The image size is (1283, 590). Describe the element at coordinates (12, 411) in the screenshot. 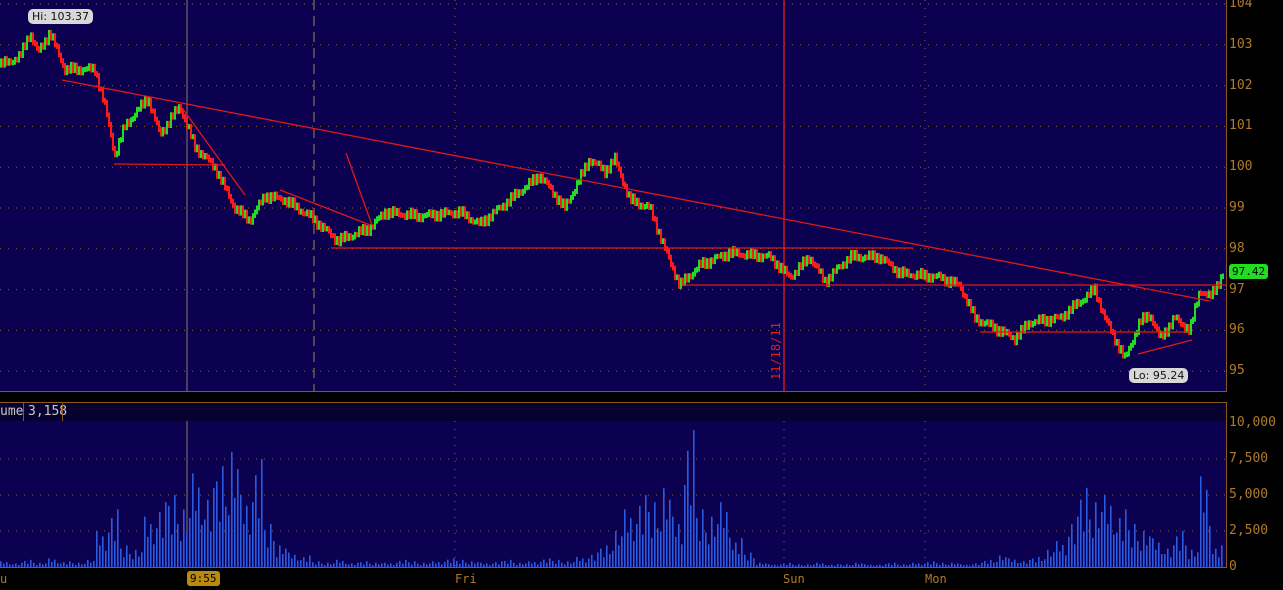

I see `volume-study-label: ume` at that location.